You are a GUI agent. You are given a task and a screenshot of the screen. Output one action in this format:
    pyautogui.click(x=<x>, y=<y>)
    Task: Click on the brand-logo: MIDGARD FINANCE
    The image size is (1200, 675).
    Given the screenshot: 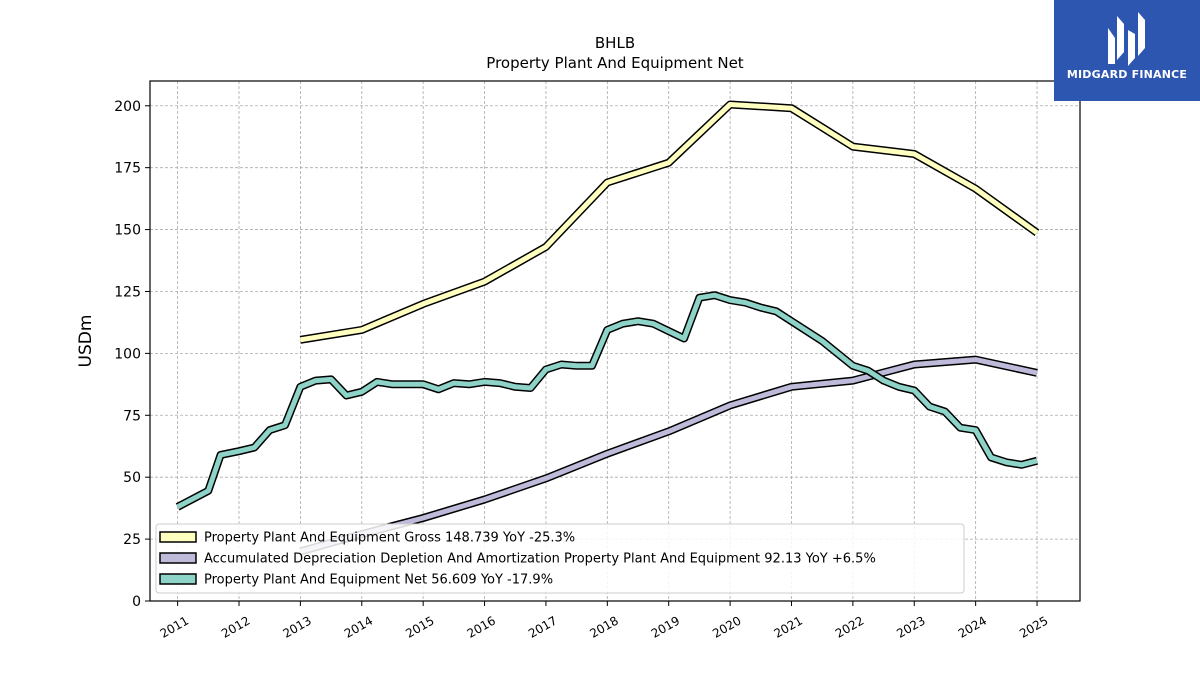 What is the action you would take?
    pyautogui.click(x=1127, y=50)
    